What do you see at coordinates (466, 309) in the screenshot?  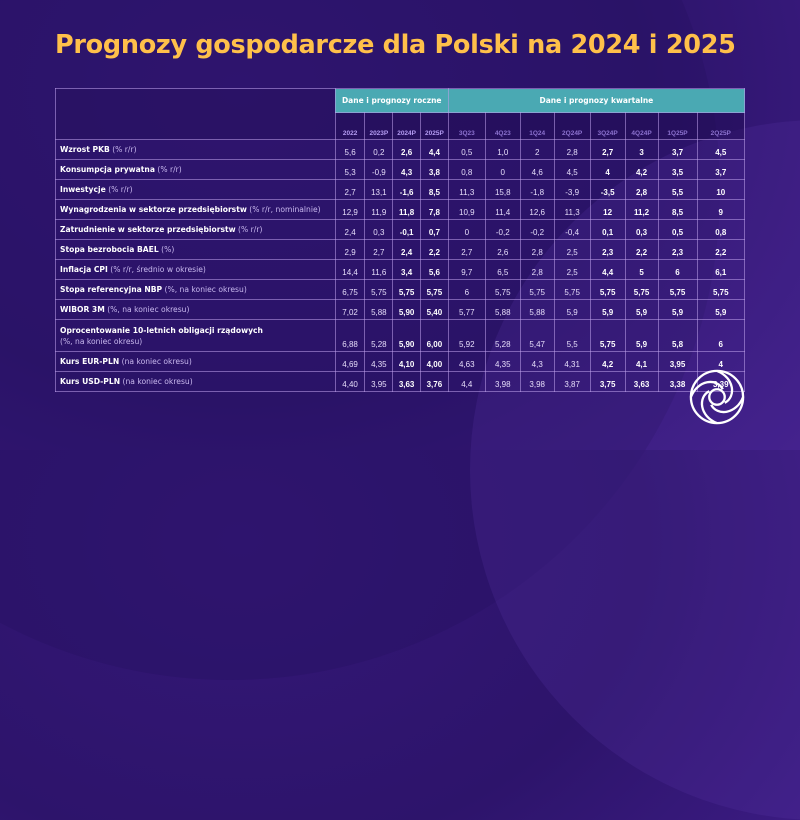 I see `table-cell: 5,77` at bounding box center [466, 309].